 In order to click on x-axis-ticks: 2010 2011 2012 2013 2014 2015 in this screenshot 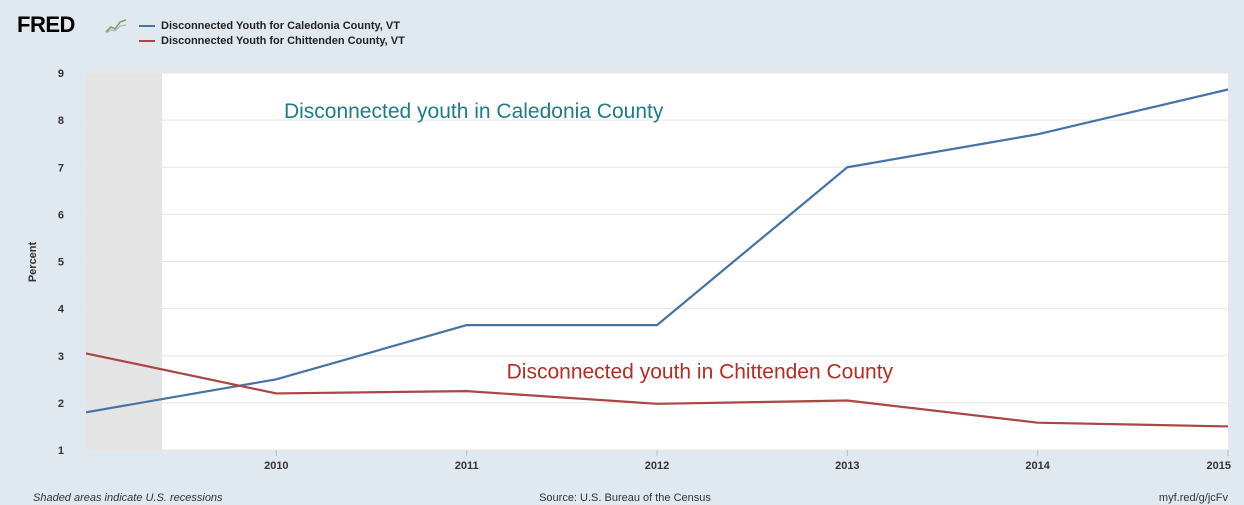, I will do `click(747, 461)`.